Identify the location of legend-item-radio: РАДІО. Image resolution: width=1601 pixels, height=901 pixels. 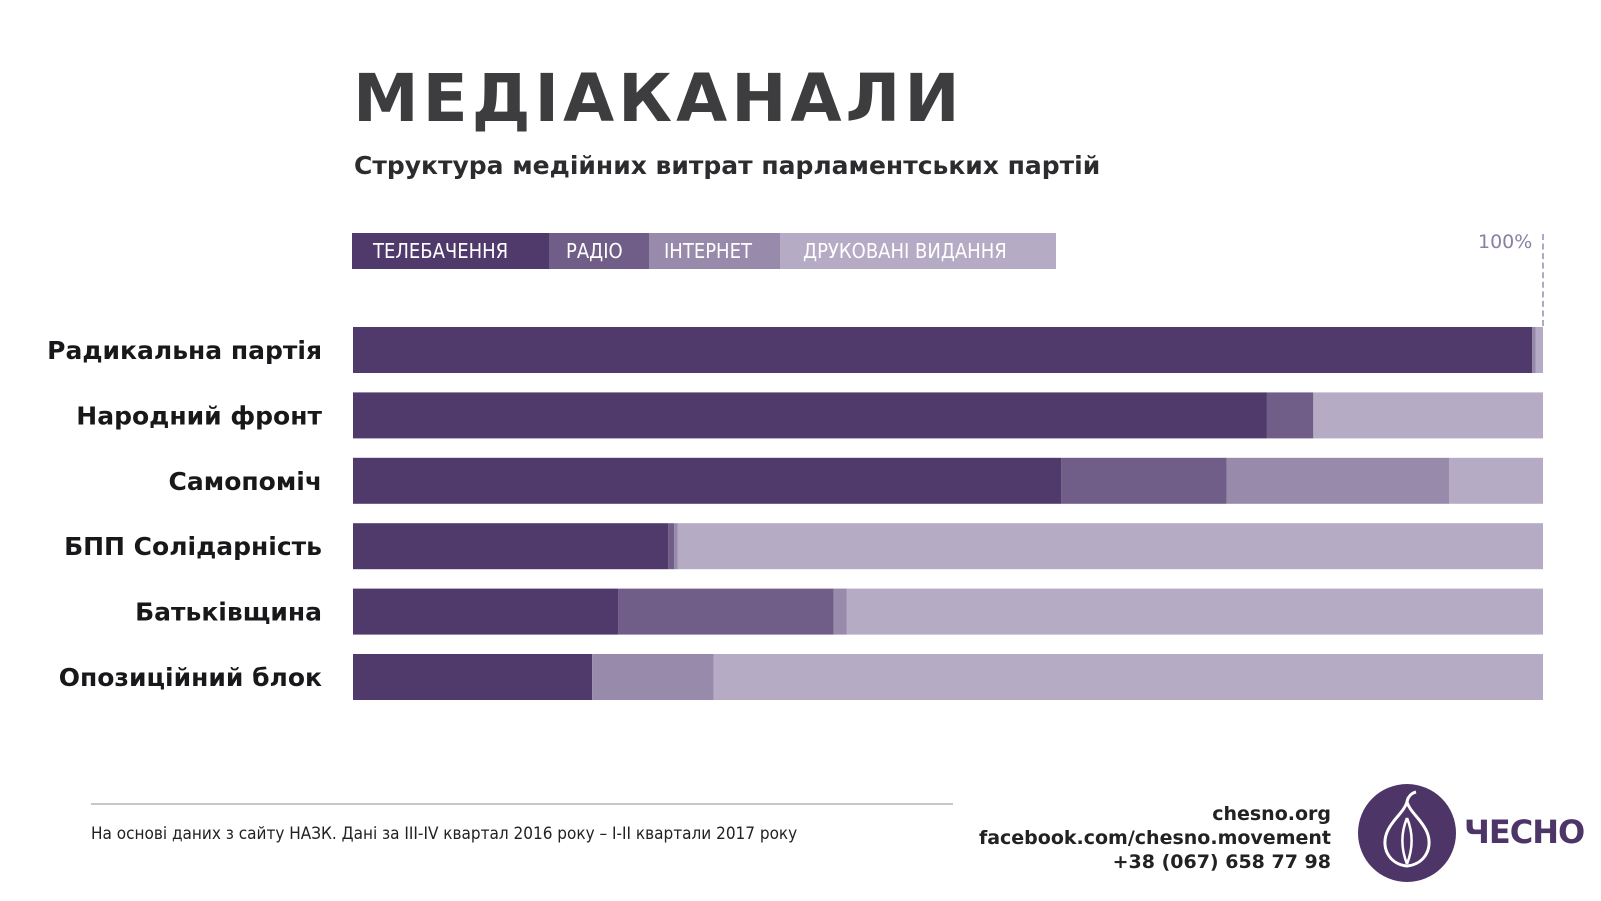
(599, 251).